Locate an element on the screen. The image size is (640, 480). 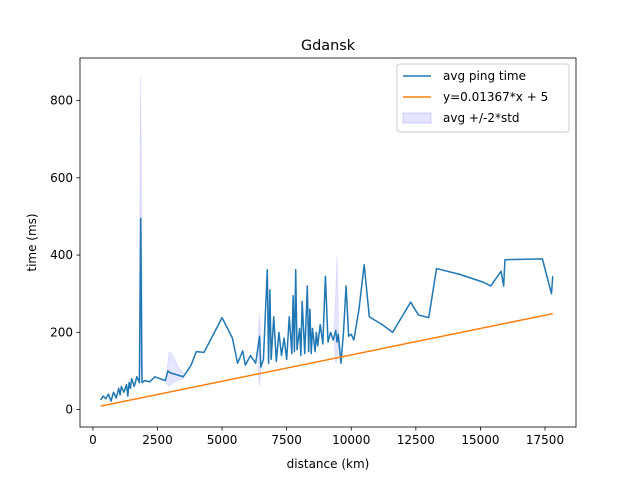
y-tick-label: 400 is located at coordinates (61, 255).